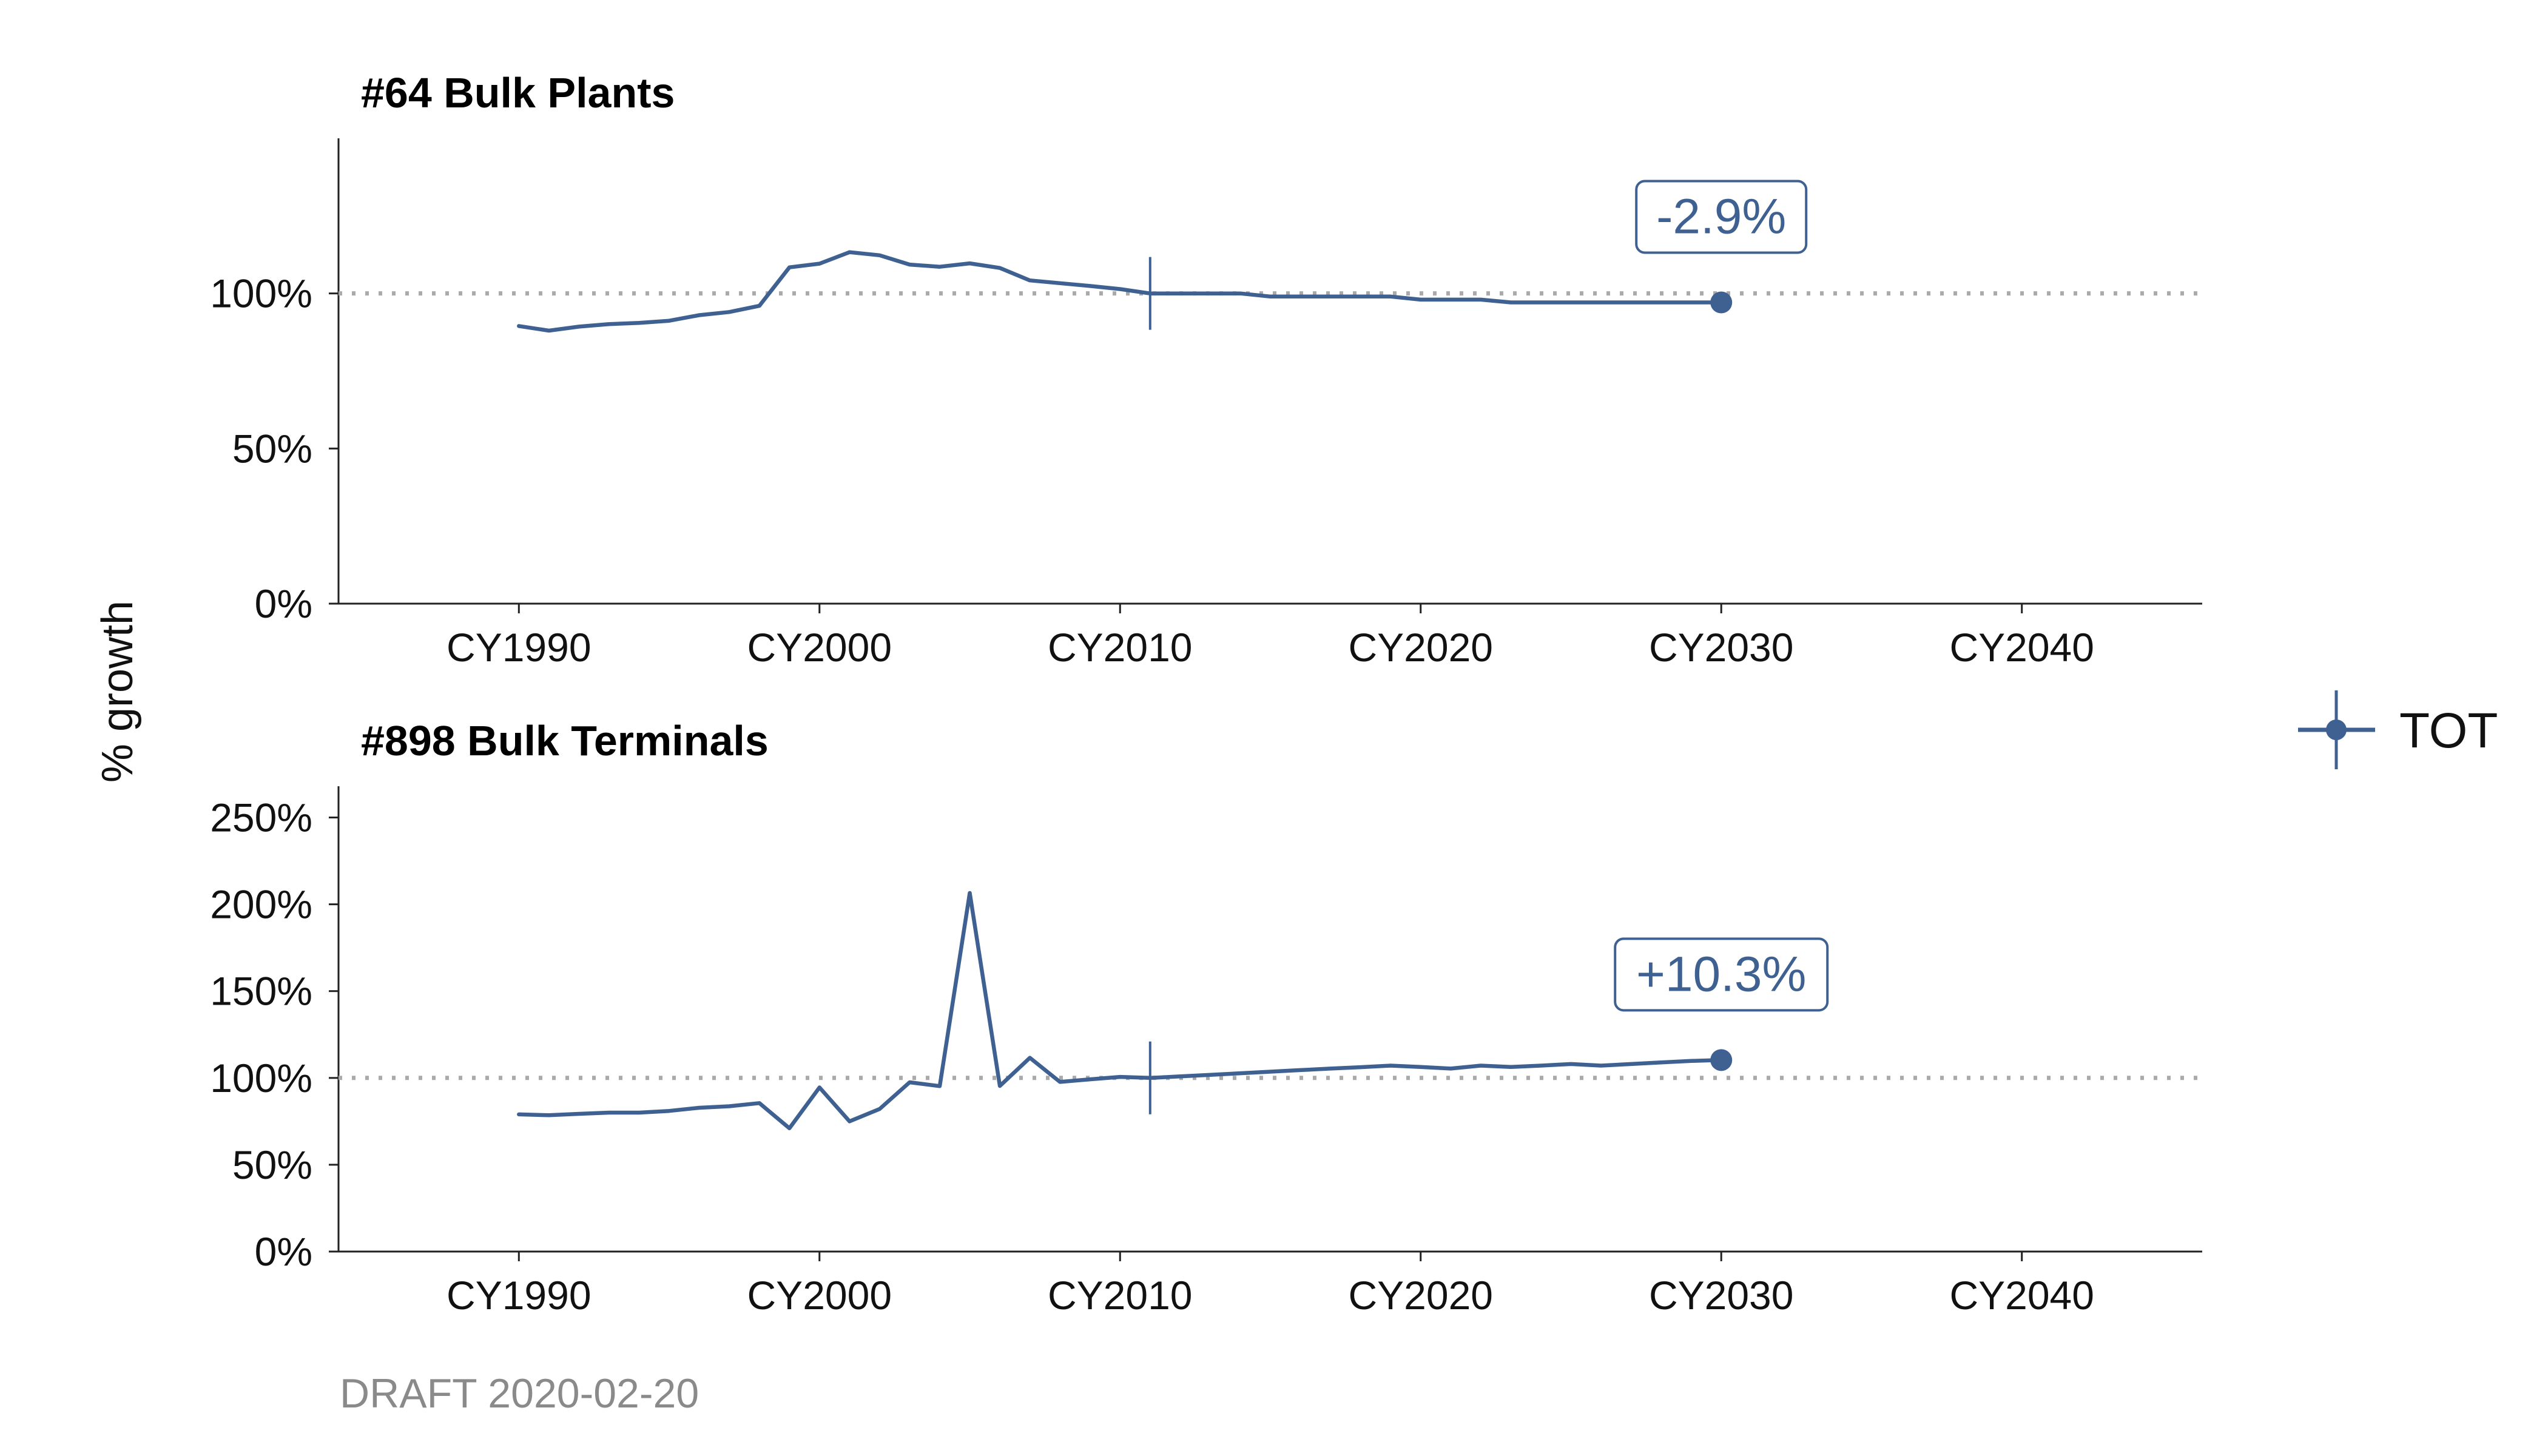 Image resolution: width=2548 pixels, height=1456 pixels. I want to click on panel-title: #64 Bulk Plants, so click(518, 92).